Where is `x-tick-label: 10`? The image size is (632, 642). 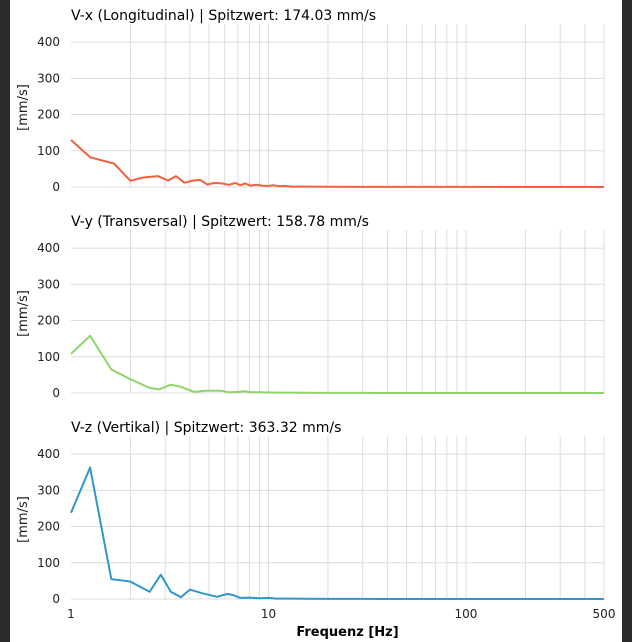 x-tick-label: 10 is located at coordinates (268, 614).